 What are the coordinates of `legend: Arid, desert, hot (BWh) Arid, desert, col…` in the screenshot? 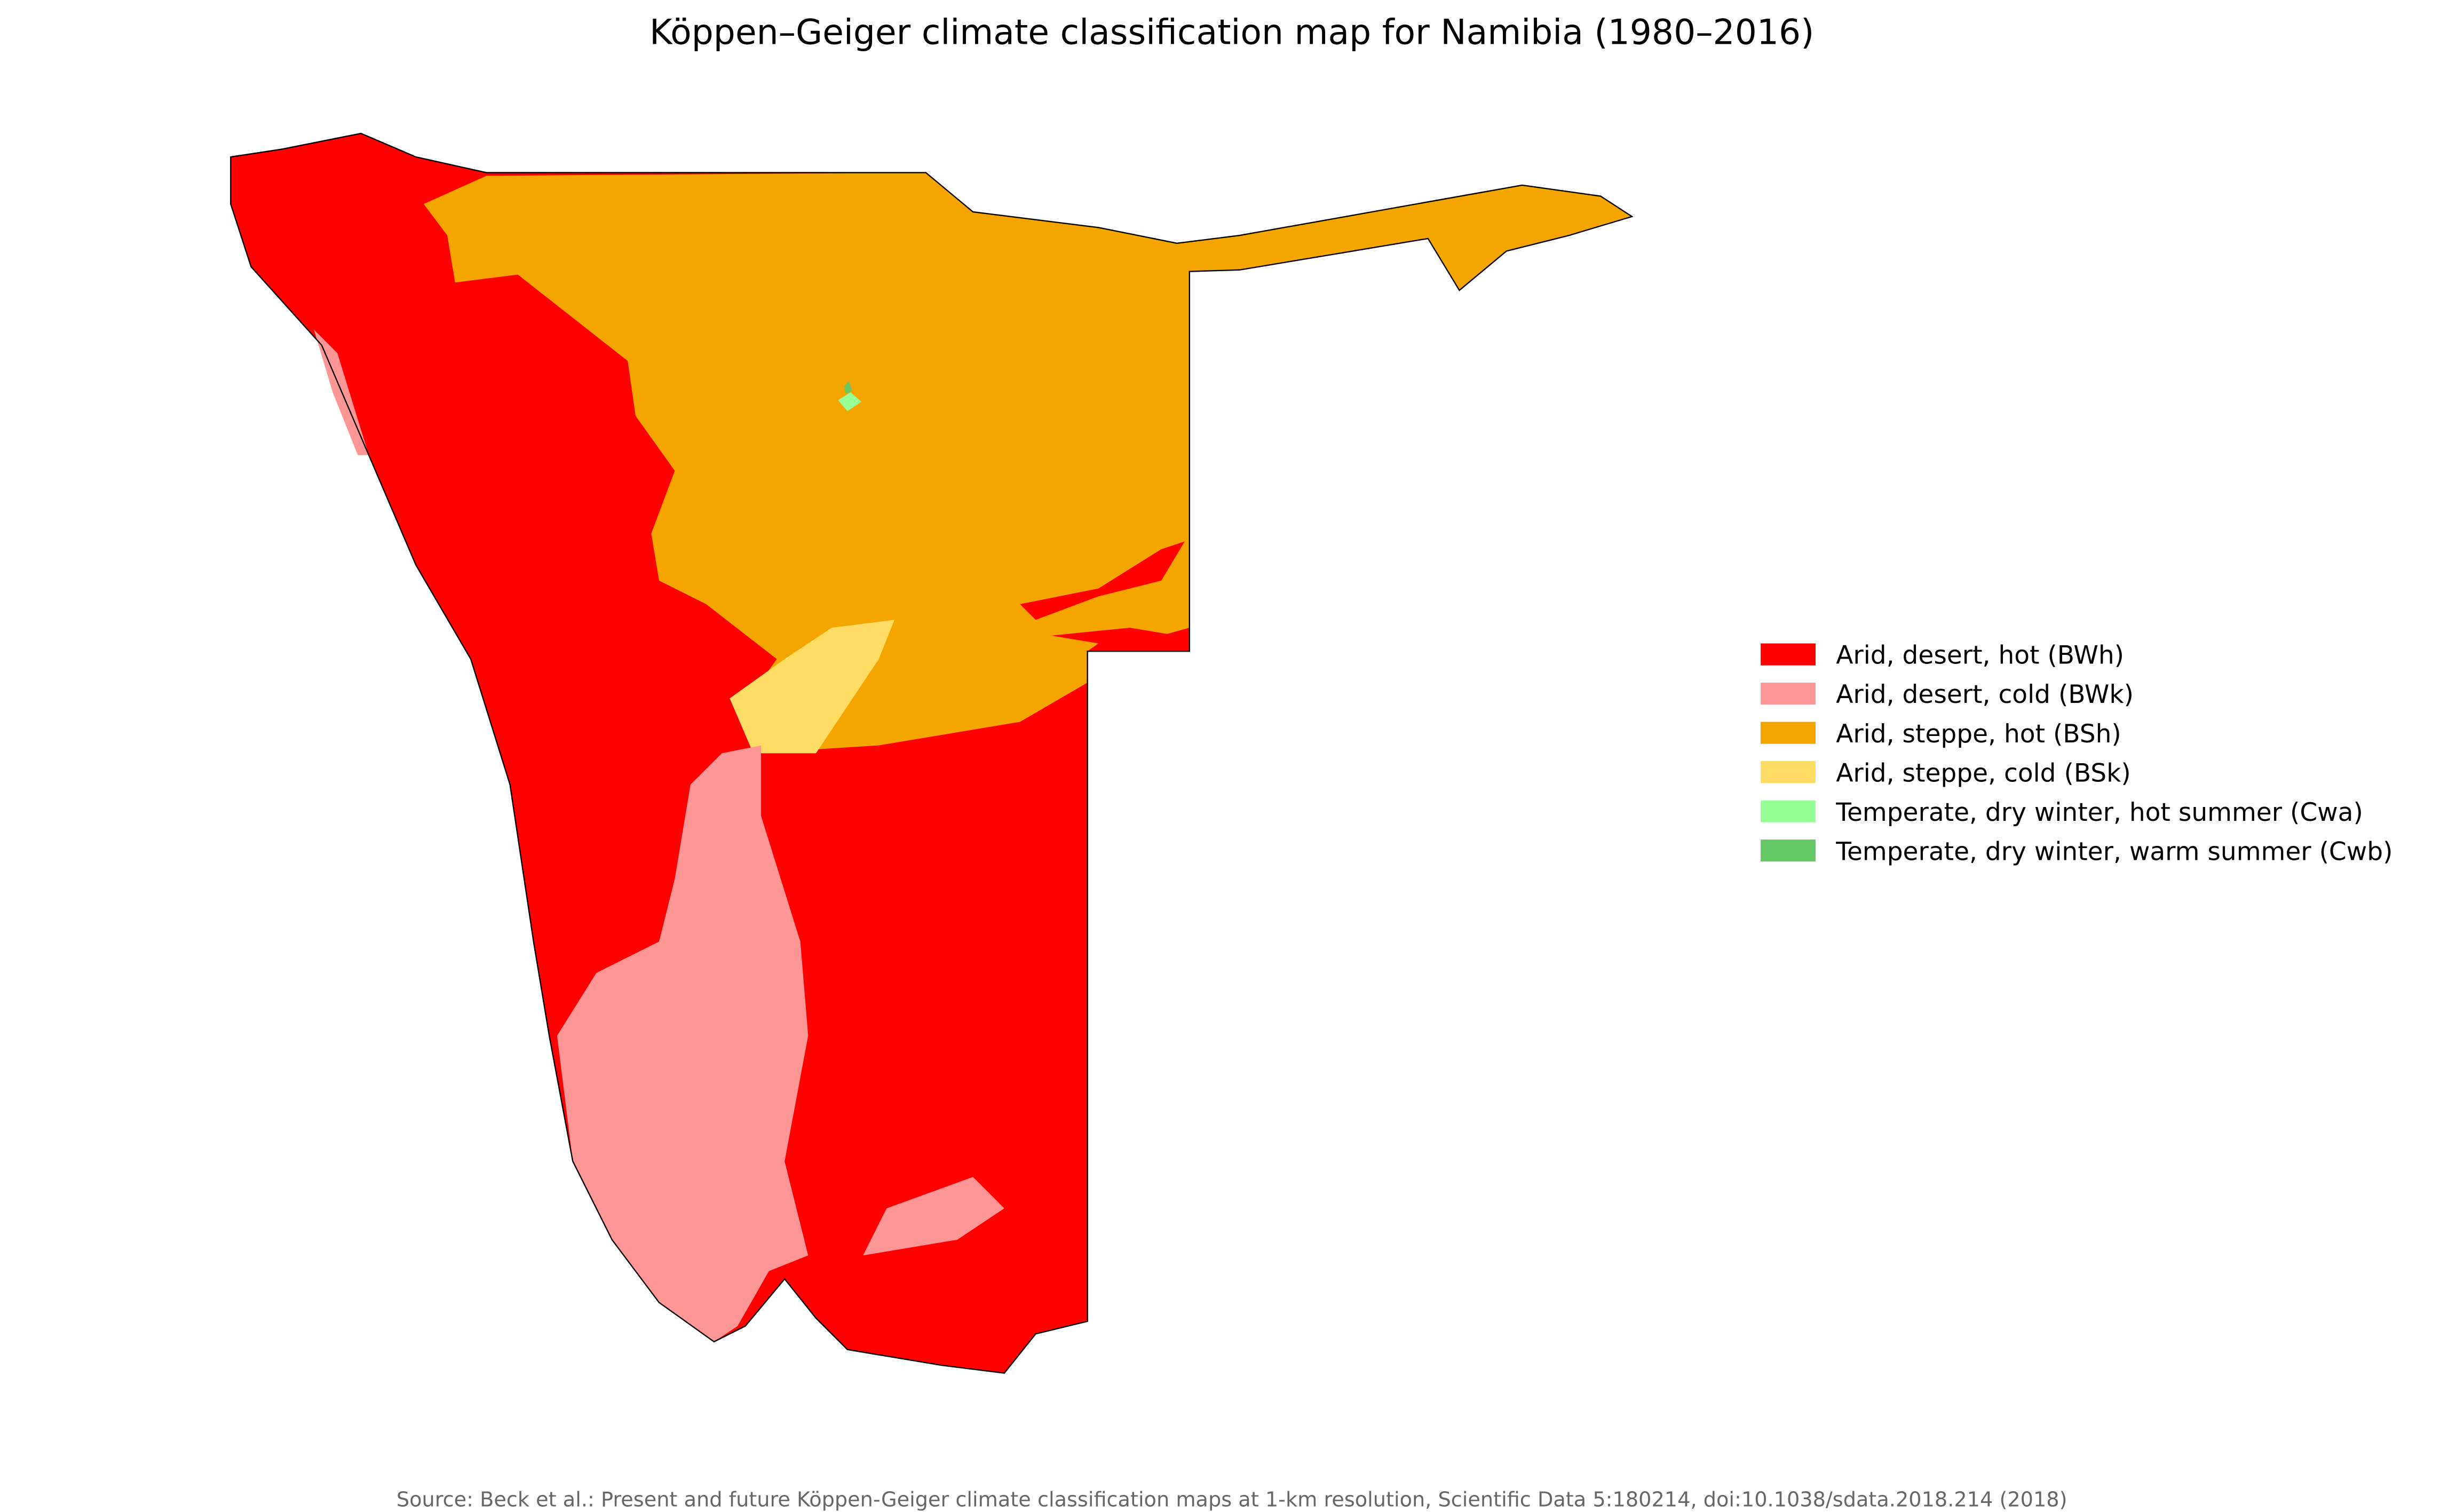 It's located at (2076, 753).